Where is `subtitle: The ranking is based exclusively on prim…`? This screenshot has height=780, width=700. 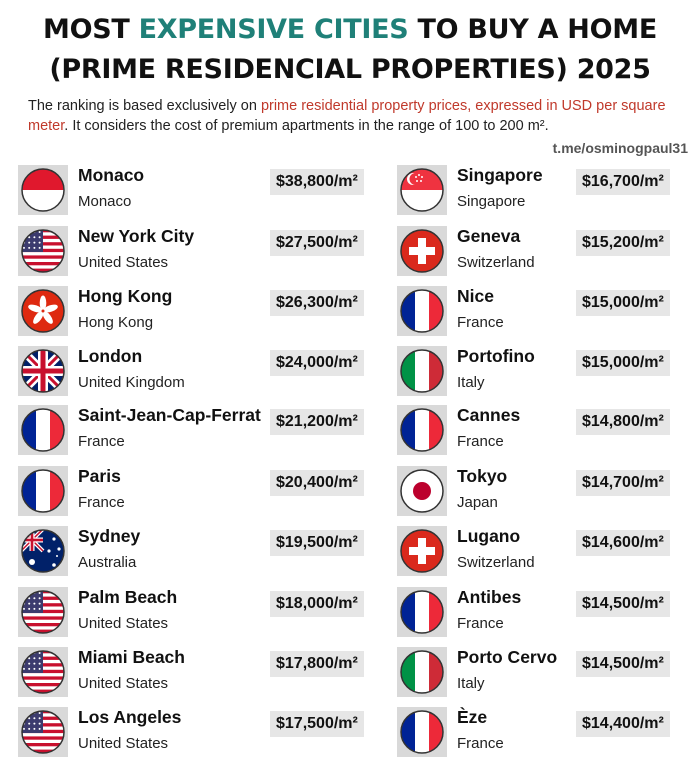 subtitle: The ranking is based exclusively on prim… is located at coordinates (358, 116).